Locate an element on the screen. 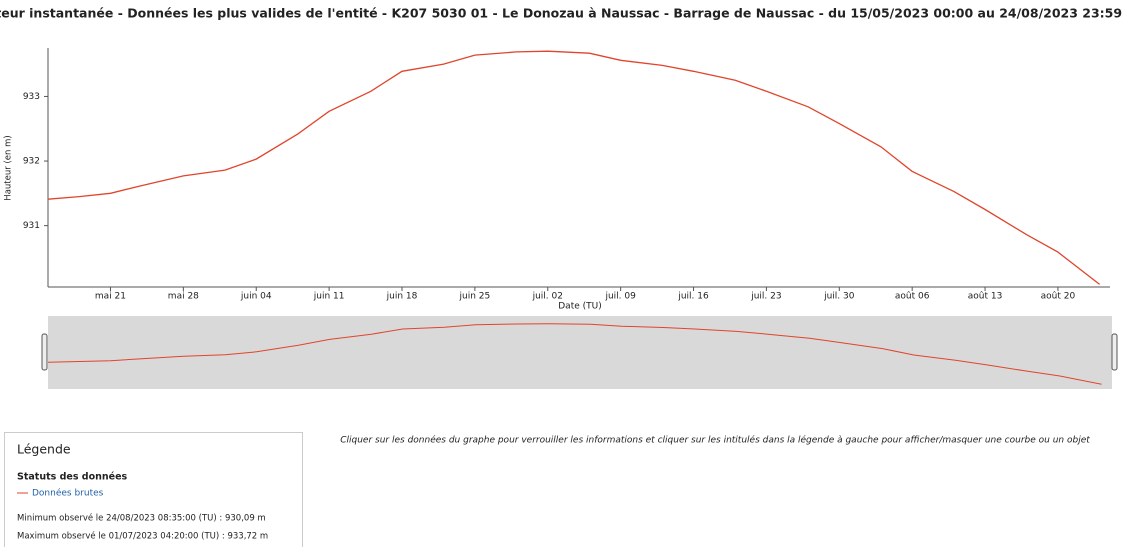  x-tick-label: juil. 09 is located at coordinates (620, 297).